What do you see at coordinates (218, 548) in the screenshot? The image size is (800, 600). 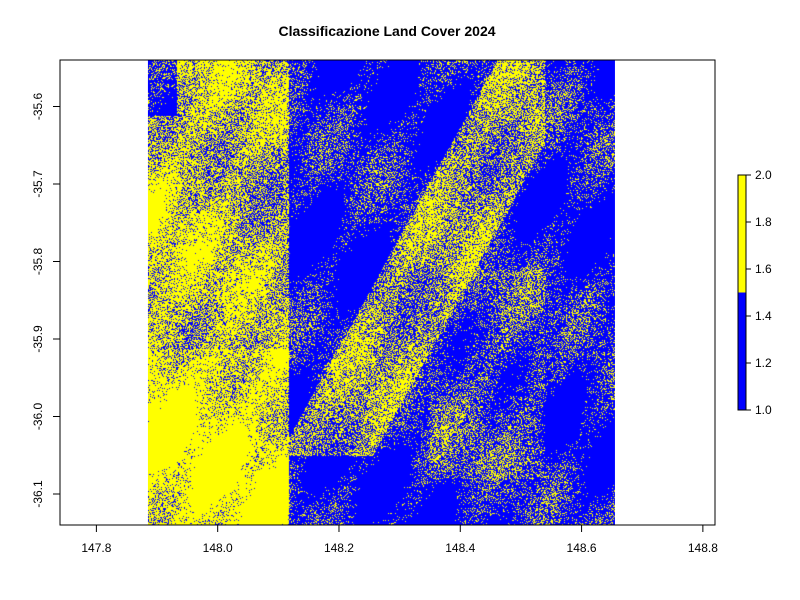 I see `x-tick-label: 148.0` at bounding box center [218, 548].